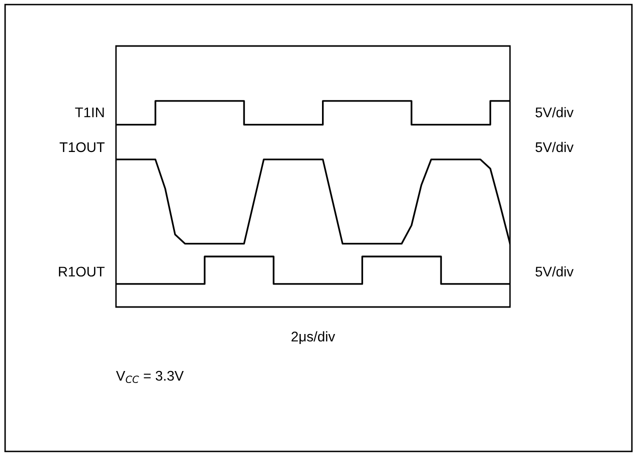  I want to click on series-label: R1OUT, so click(81, 271).